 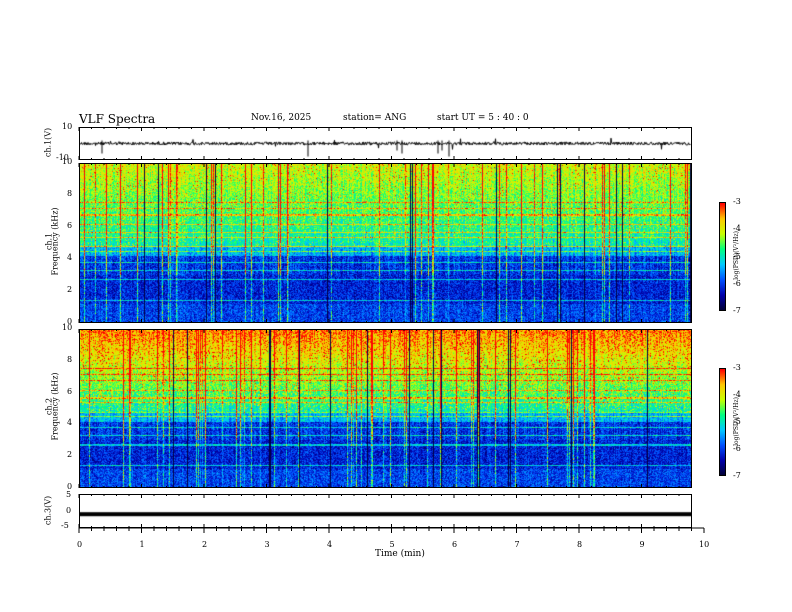 I want to click on x-axis-tick: 0, so click(x=80, y=544).